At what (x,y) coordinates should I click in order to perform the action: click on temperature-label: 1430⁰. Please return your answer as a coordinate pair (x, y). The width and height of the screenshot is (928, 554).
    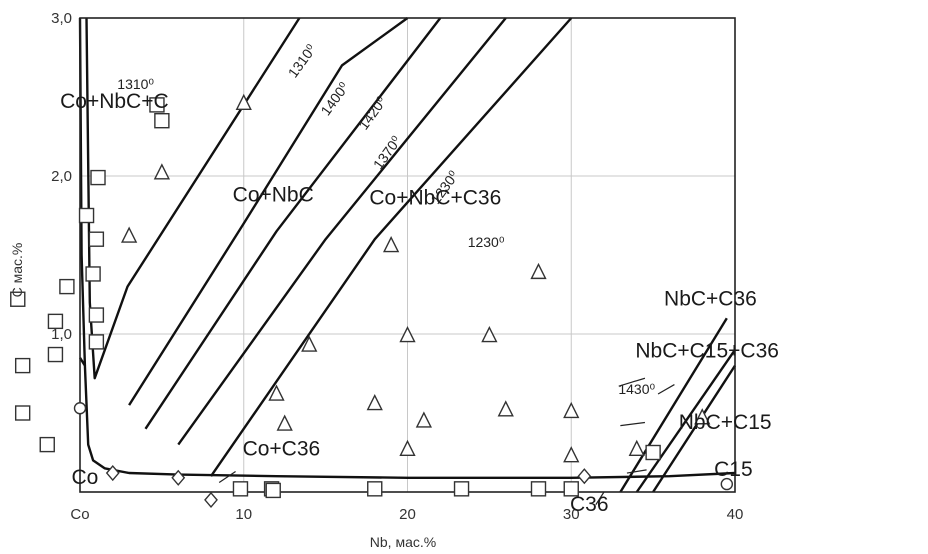
    Looking at the image, I should click on (636, 389).